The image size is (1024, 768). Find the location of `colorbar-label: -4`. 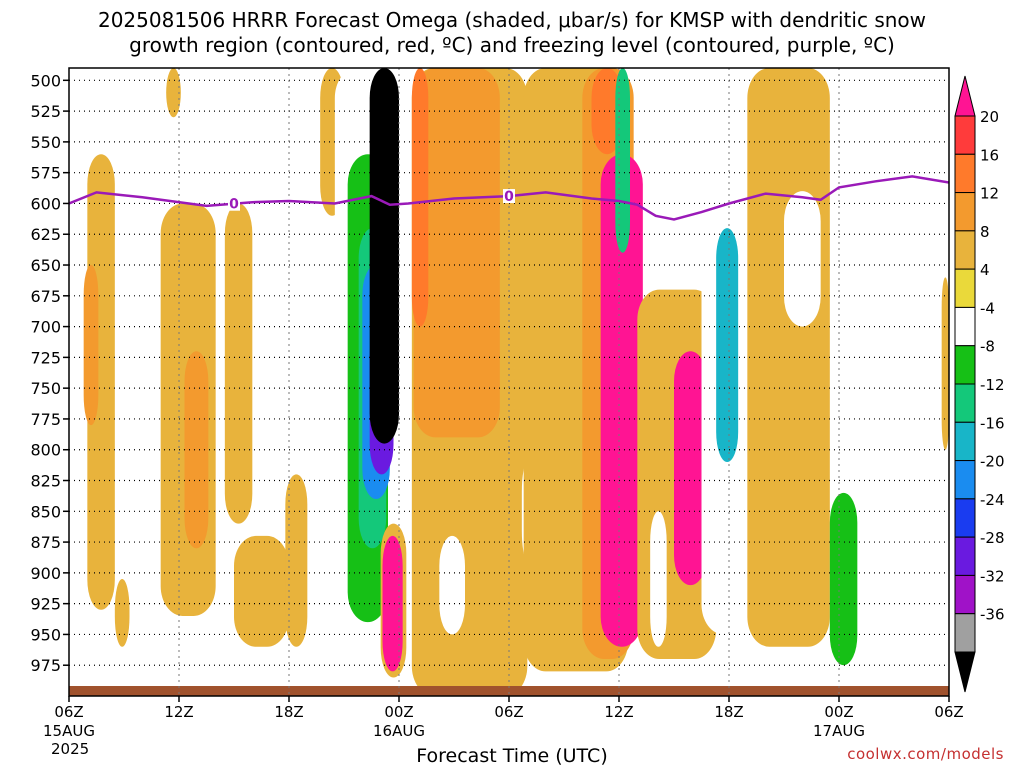

colorbar-label: -4 is located at coordinates (987, 308).